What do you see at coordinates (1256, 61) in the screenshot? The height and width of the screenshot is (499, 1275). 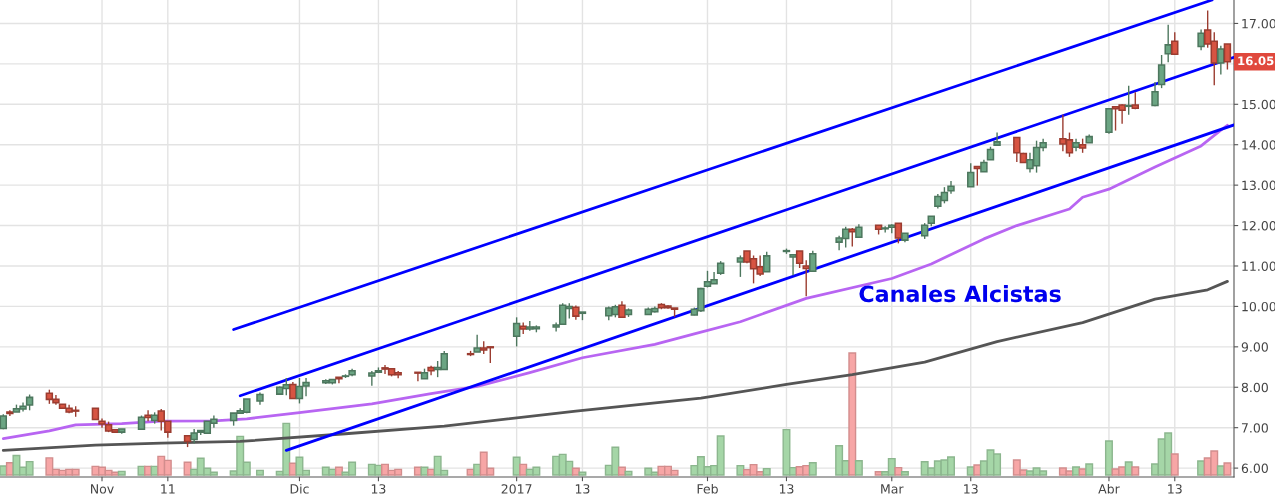 I see `text: 16.05` at bounding box center [1256, 61].